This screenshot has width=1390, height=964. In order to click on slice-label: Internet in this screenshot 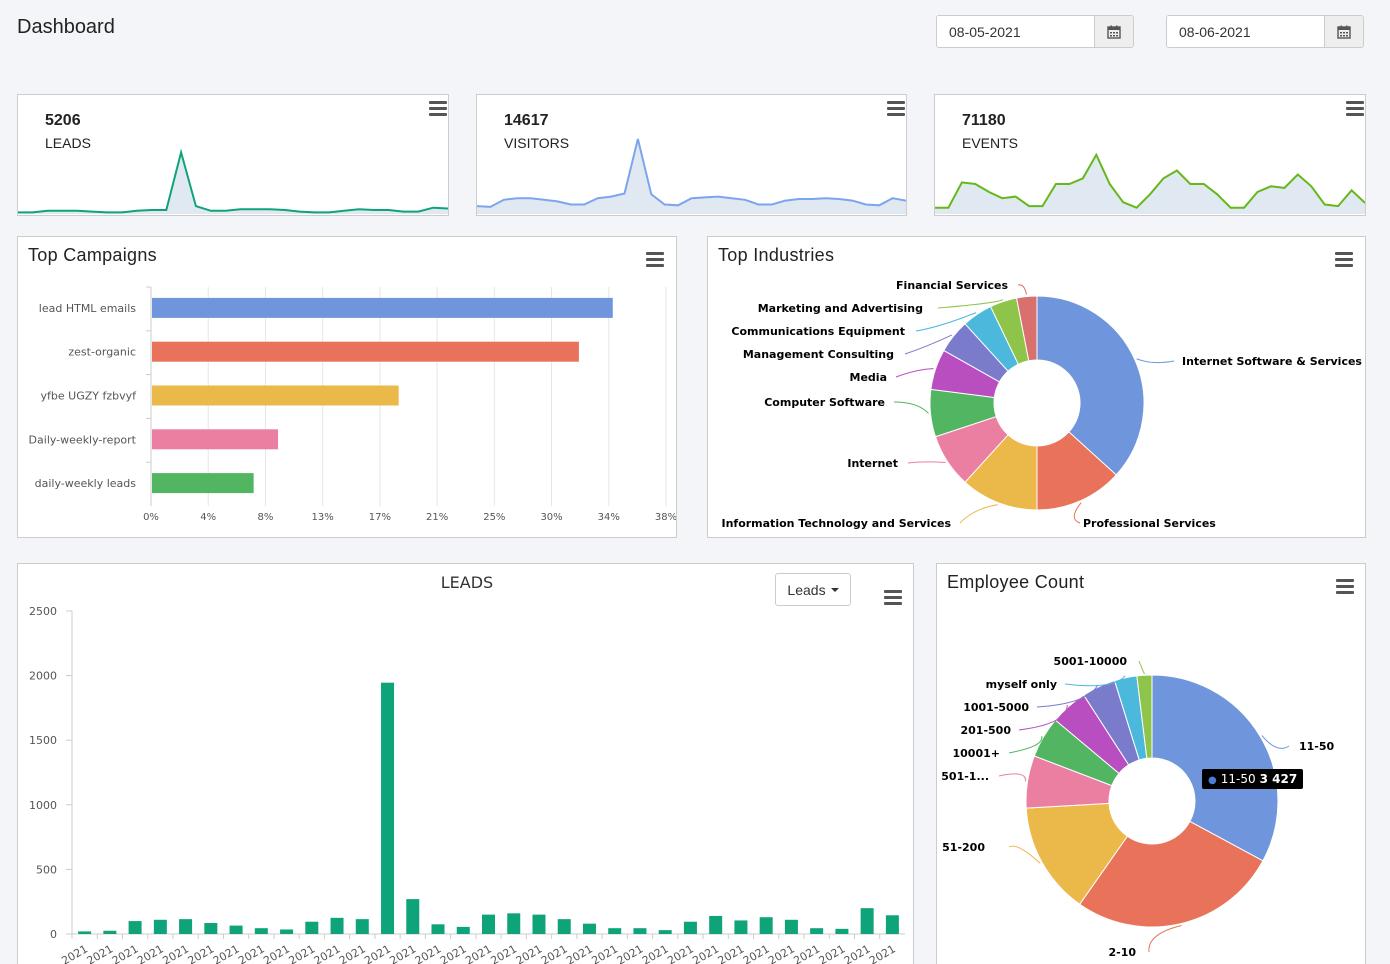, I will do `click(872, 463)`.